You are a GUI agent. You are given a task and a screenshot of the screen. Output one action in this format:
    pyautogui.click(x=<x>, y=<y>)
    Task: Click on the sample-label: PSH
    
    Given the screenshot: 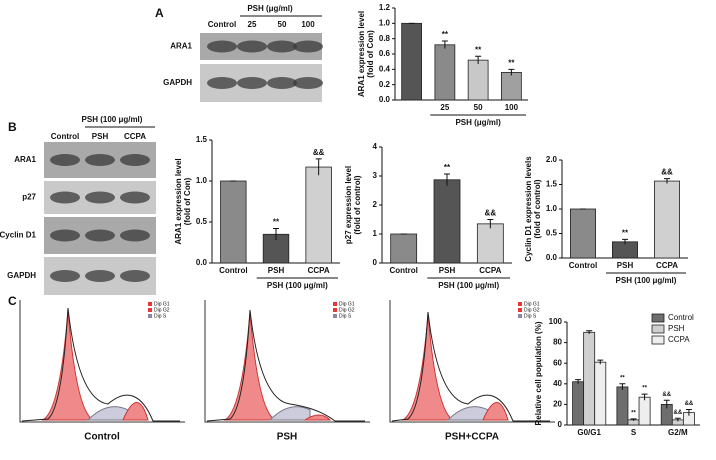 What is the action you would take?
    pyautogui.click(x=287, y=437)
    